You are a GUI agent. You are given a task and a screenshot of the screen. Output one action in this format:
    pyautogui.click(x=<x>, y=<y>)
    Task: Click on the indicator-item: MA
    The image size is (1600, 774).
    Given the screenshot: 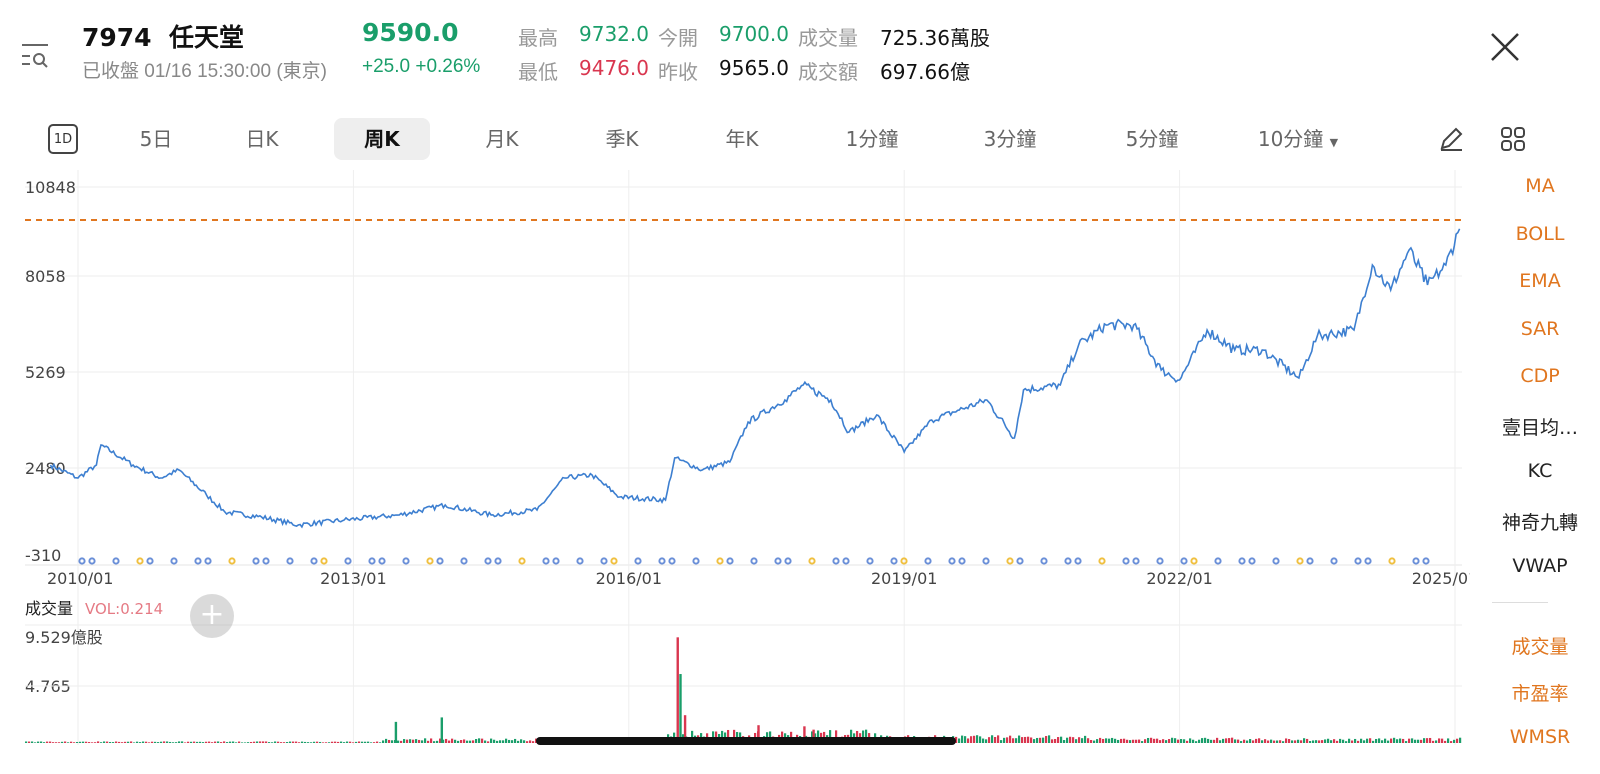 What is the action you would take?
    pyautogui.click(x=1540, y=186)
    